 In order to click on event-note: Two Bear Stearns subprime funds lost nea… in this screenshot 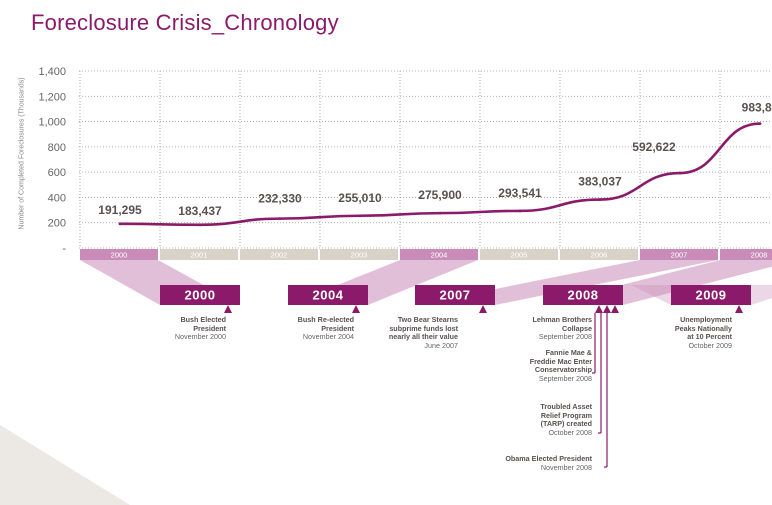, I will do `click(419, 332)`.